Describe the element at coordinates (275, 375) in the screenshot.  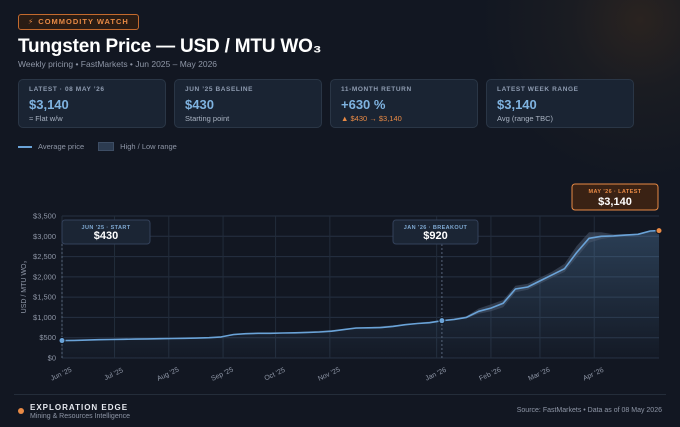
I see `x-tick-label: Oct '25` at that location.